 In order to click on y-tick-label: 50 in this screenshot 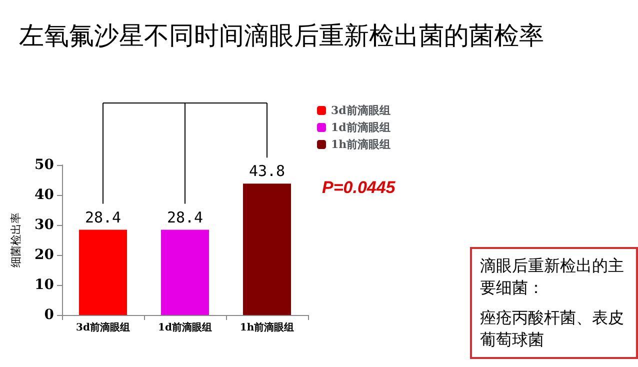, I will do `click(44, 165)`.